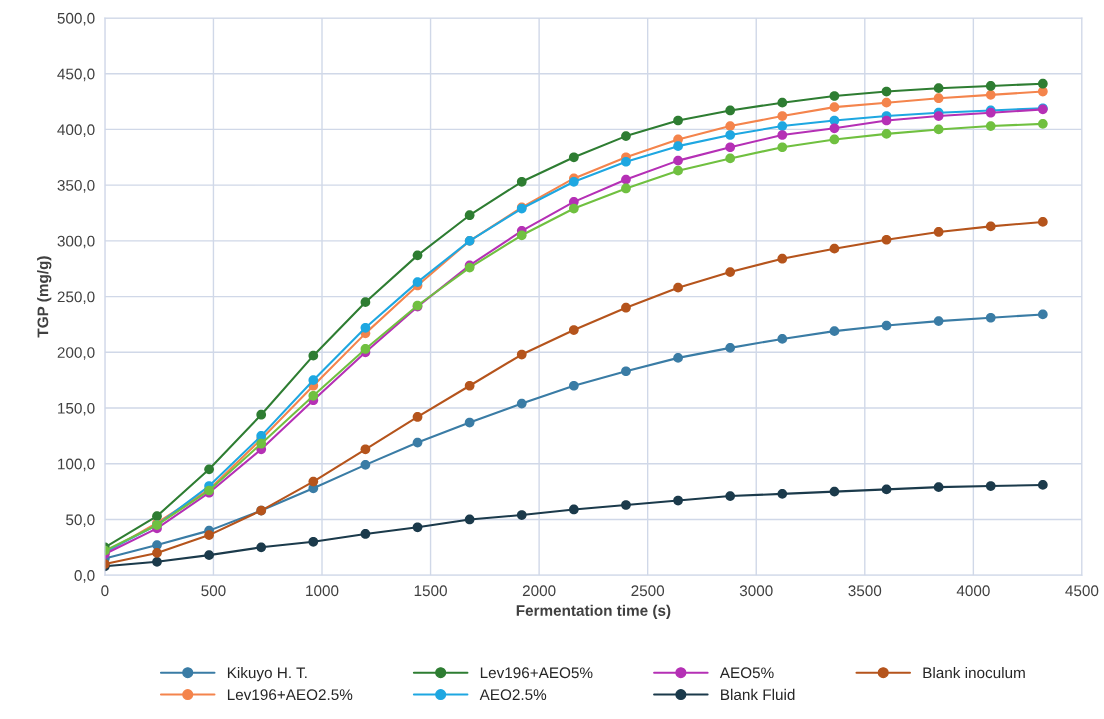  Describe the element at coordinates (267, 674) in the screenshot. I see `legend-label: Kikuyo H. T.` at that location.